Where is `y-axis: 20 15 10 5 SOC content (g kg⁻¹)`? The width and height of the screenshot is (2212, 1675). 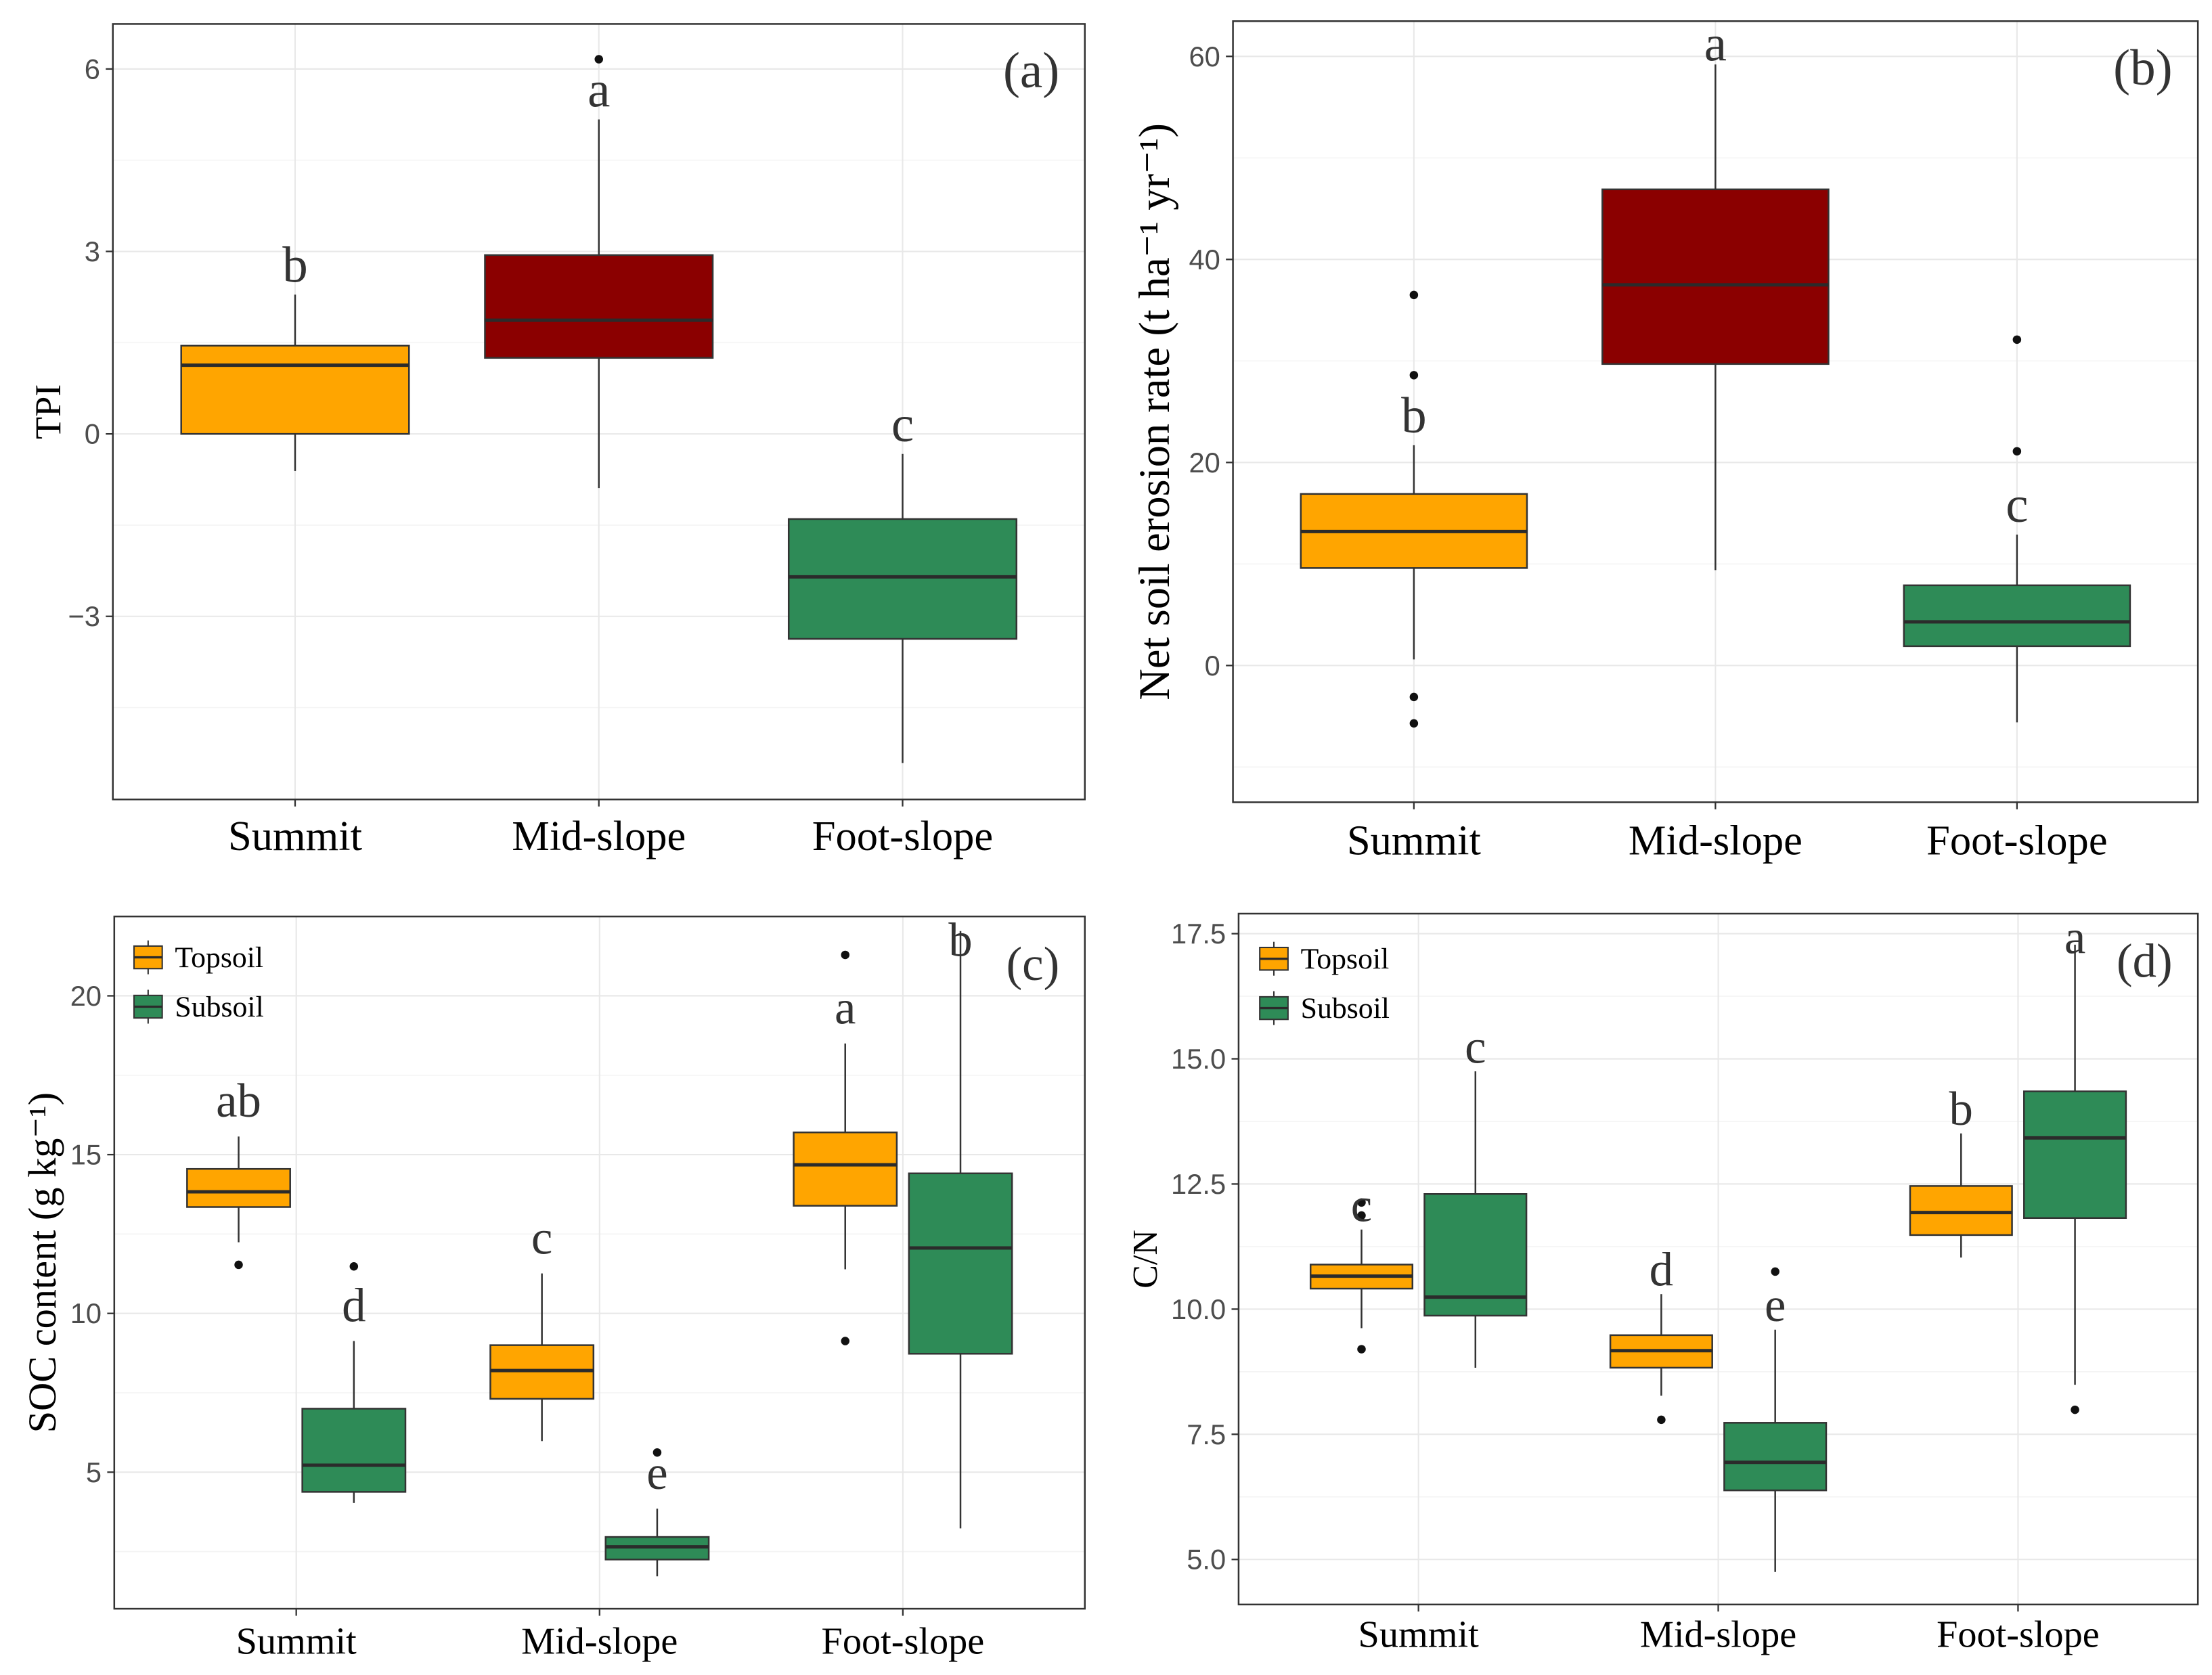 y-axis: 20 15 10 5 SOC content (g kg⁻¹) is located at coordinates (67, 1234).